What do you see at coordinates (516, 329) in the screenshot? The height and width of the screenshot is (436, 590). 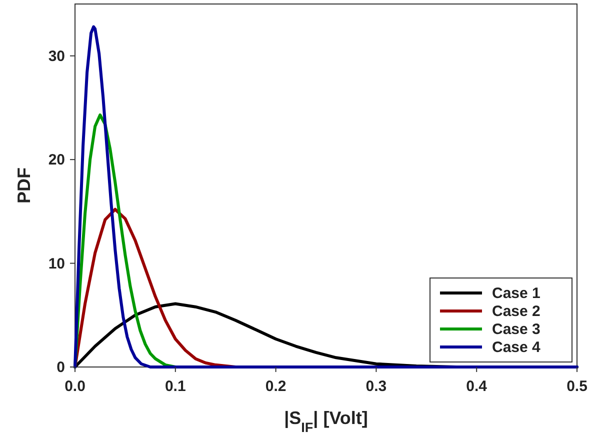 I see `legend-label: Case 3` at bounding box center [516, 329].